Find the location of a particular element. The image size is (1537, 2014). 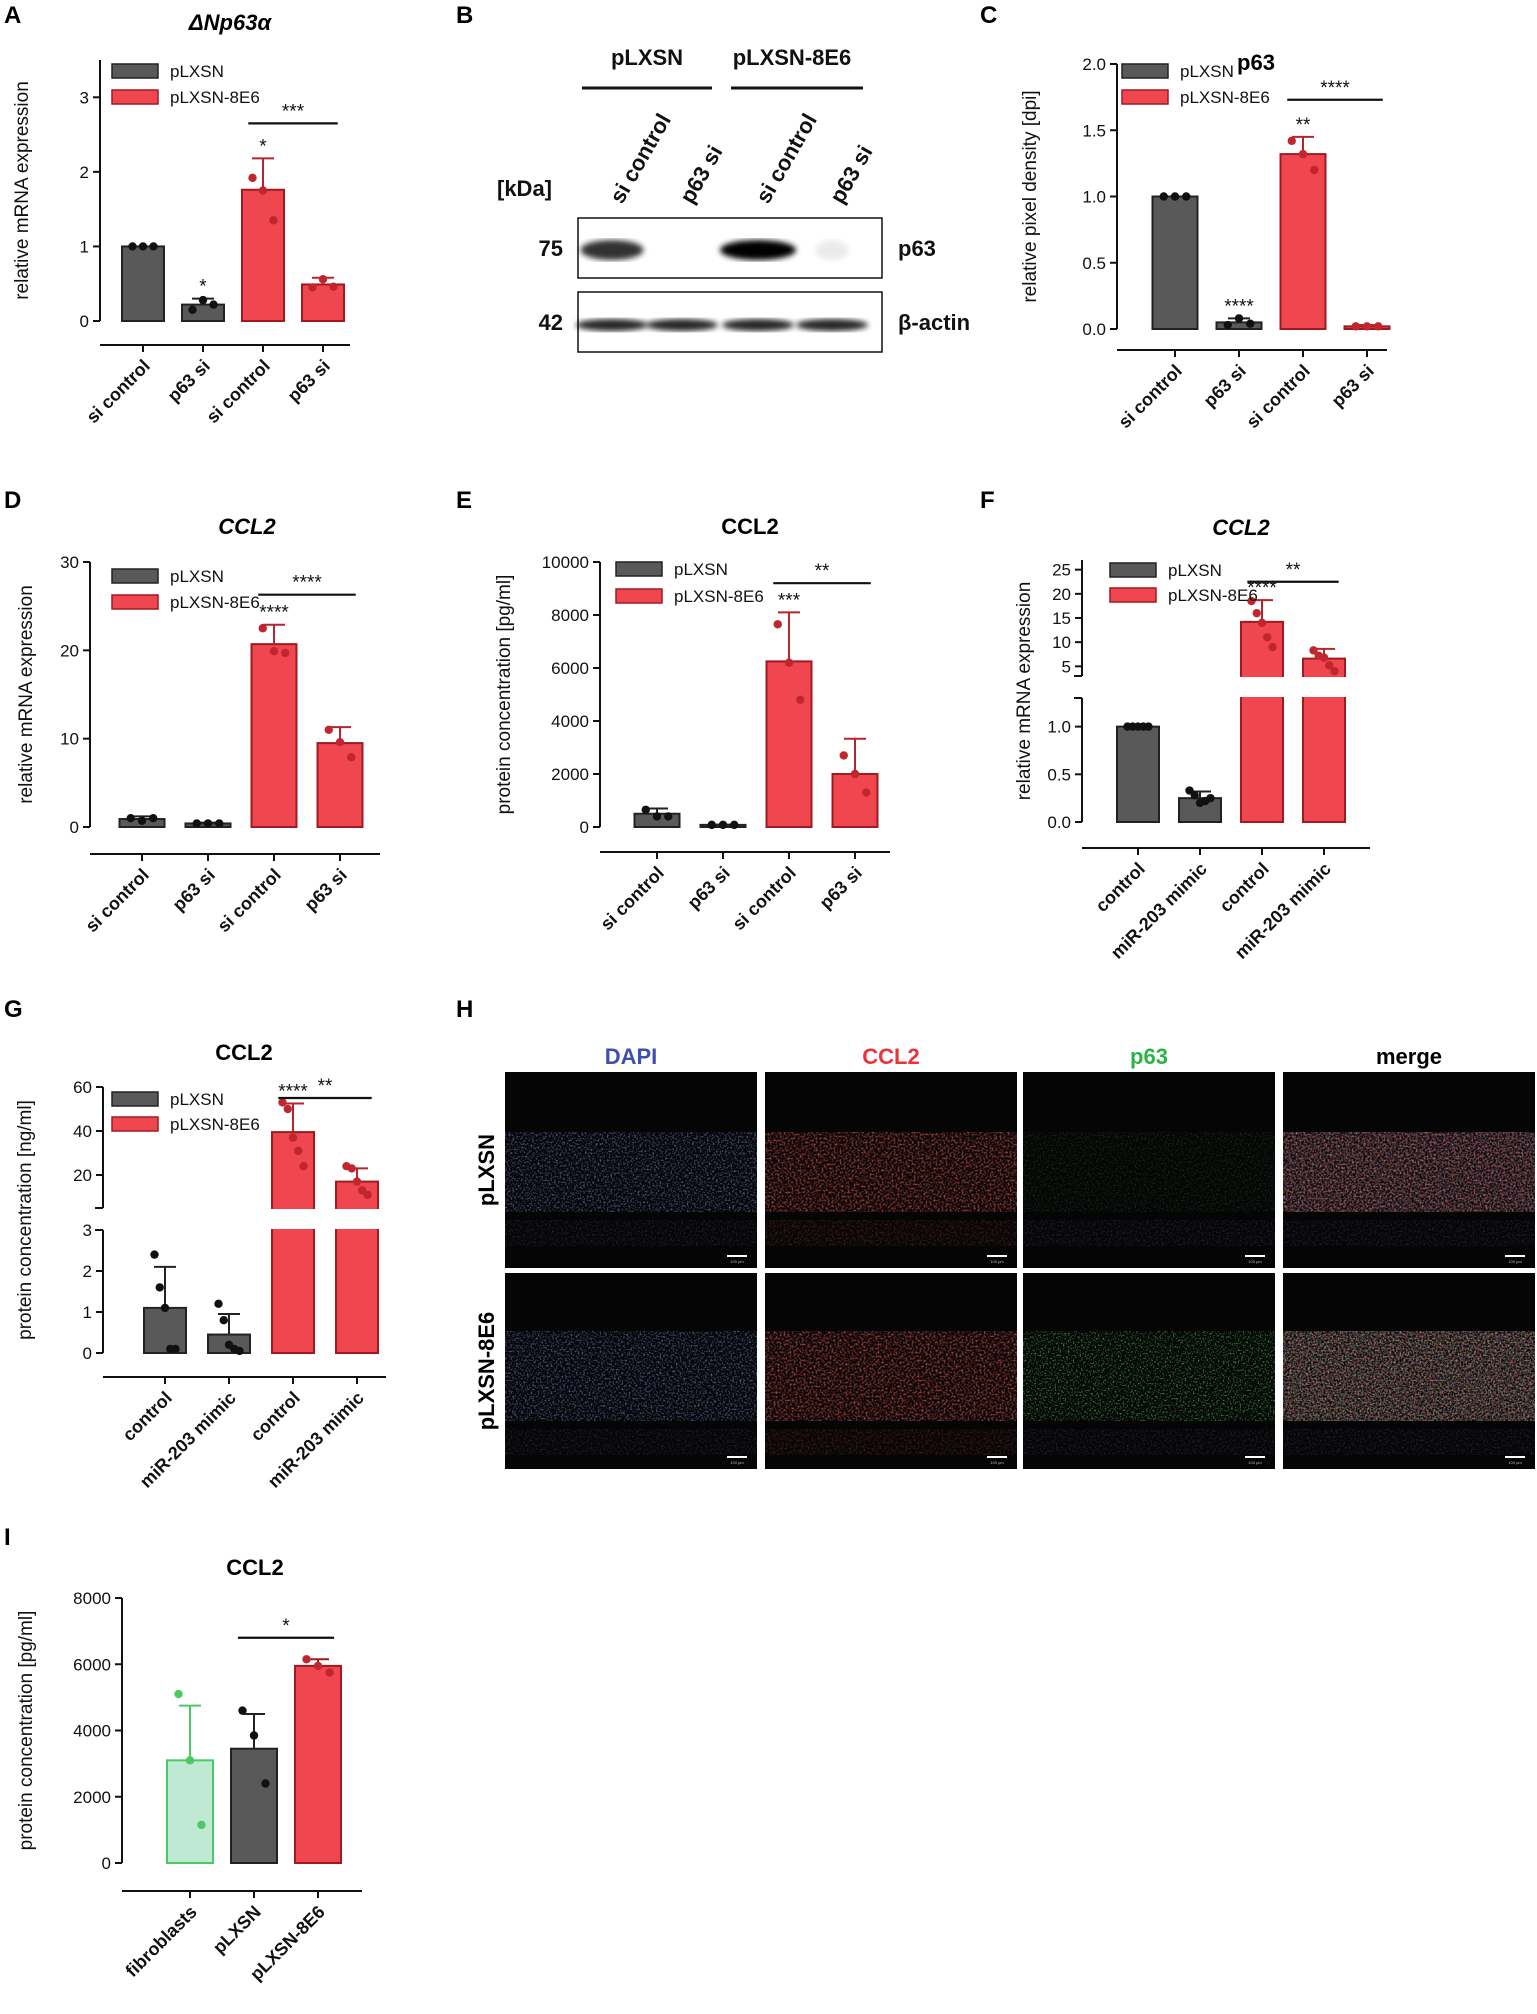

y-axis-label: protein concentration [ng/ml] is located at coordinates (25, 1220).